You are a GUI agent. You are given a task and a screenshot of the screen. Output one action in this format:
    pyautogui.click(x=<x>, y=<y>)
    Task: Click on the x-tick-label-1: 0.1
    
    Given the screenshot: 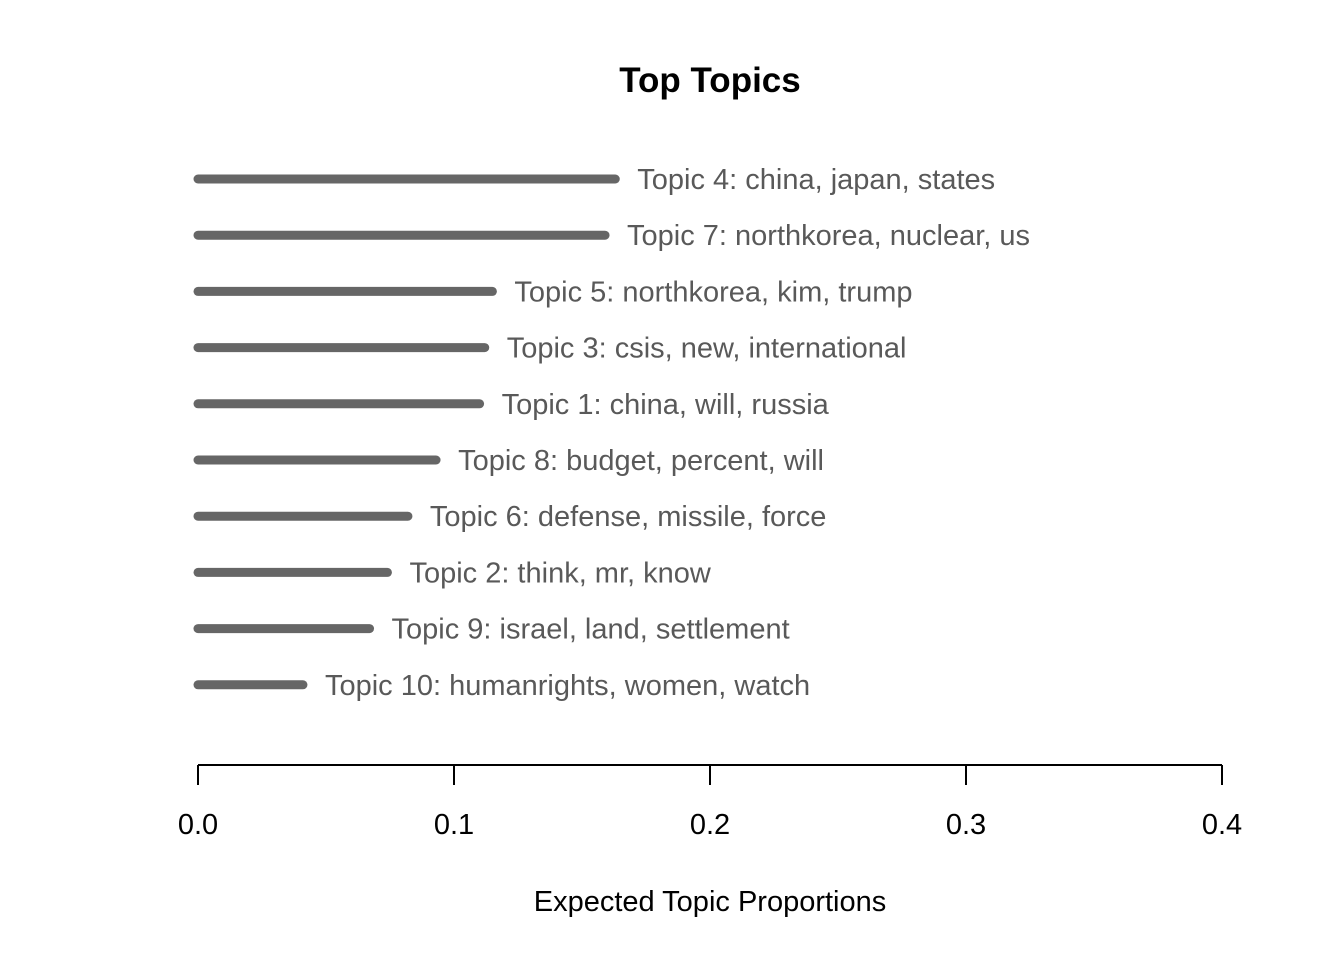 What is the action you would take?
    pyautogui.click(x=454, y=825)
    